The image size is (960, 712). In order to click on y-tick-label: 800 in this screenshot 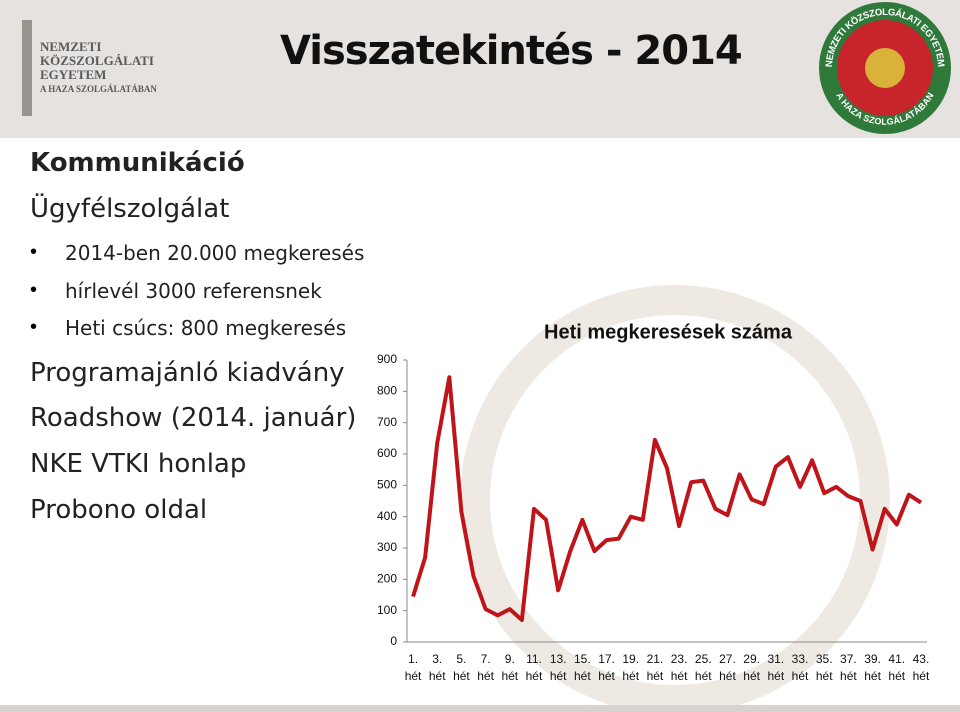, I will do `click(387, 391)`.